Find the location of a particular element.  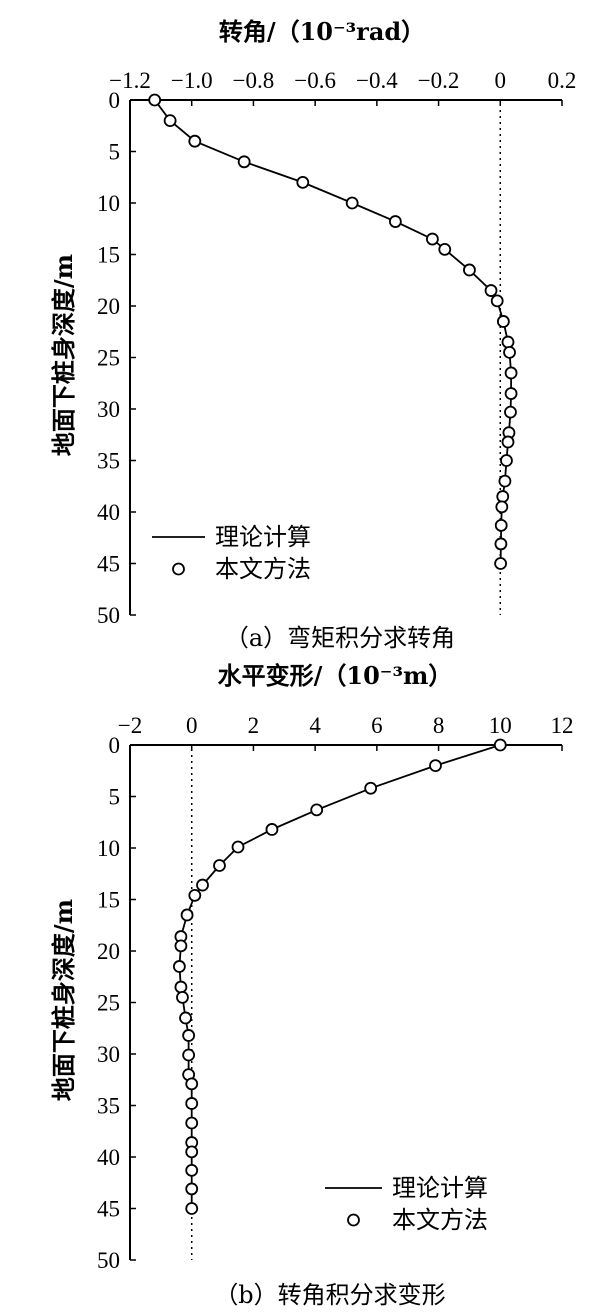

panel-a-y-label-text: 地面下桩身深度/m is located at coordinates (63, 355).